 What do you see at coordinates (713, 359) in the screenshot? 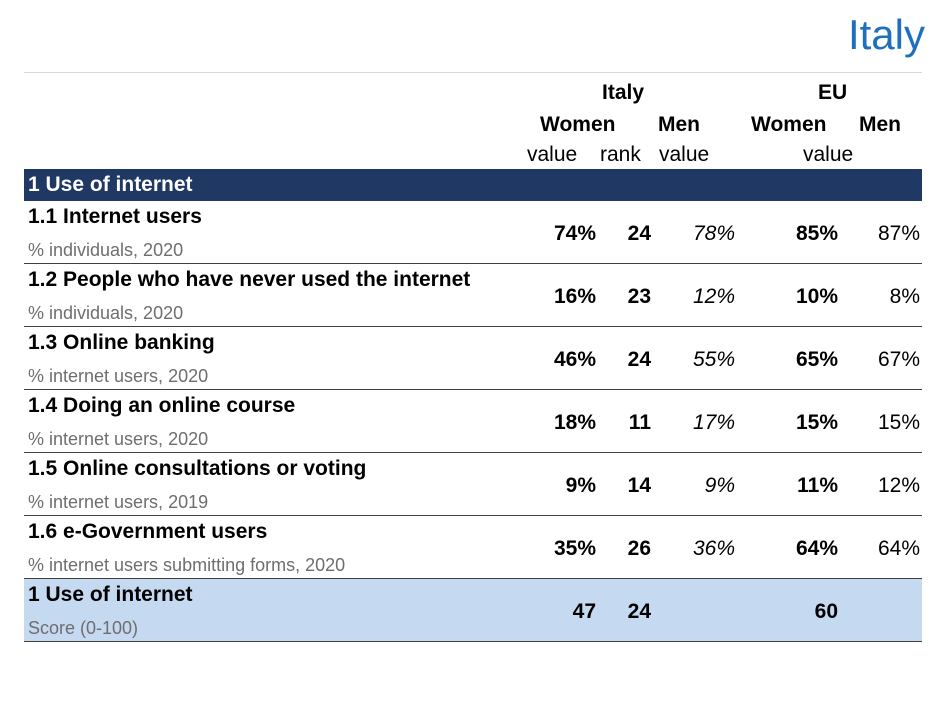
I see `men-value: 55%` at bounding box center [713, 359].